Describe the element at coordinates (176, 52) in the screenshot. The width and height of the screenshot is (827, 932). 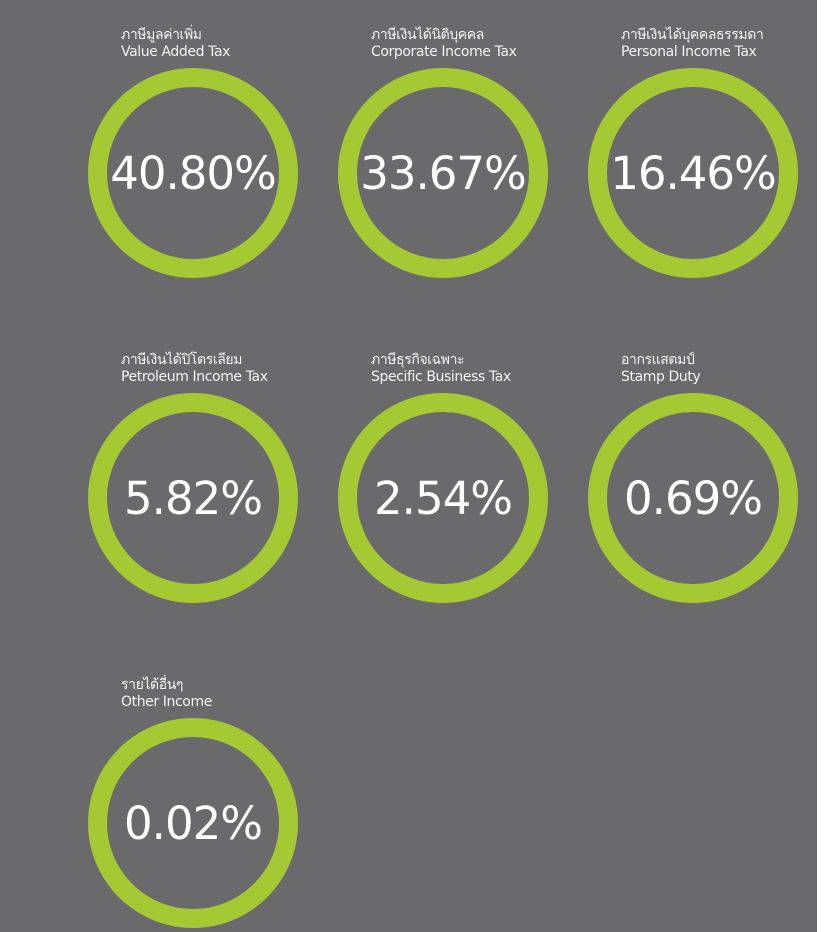
I see `tile-label-english: Value Added Tax` at that location.